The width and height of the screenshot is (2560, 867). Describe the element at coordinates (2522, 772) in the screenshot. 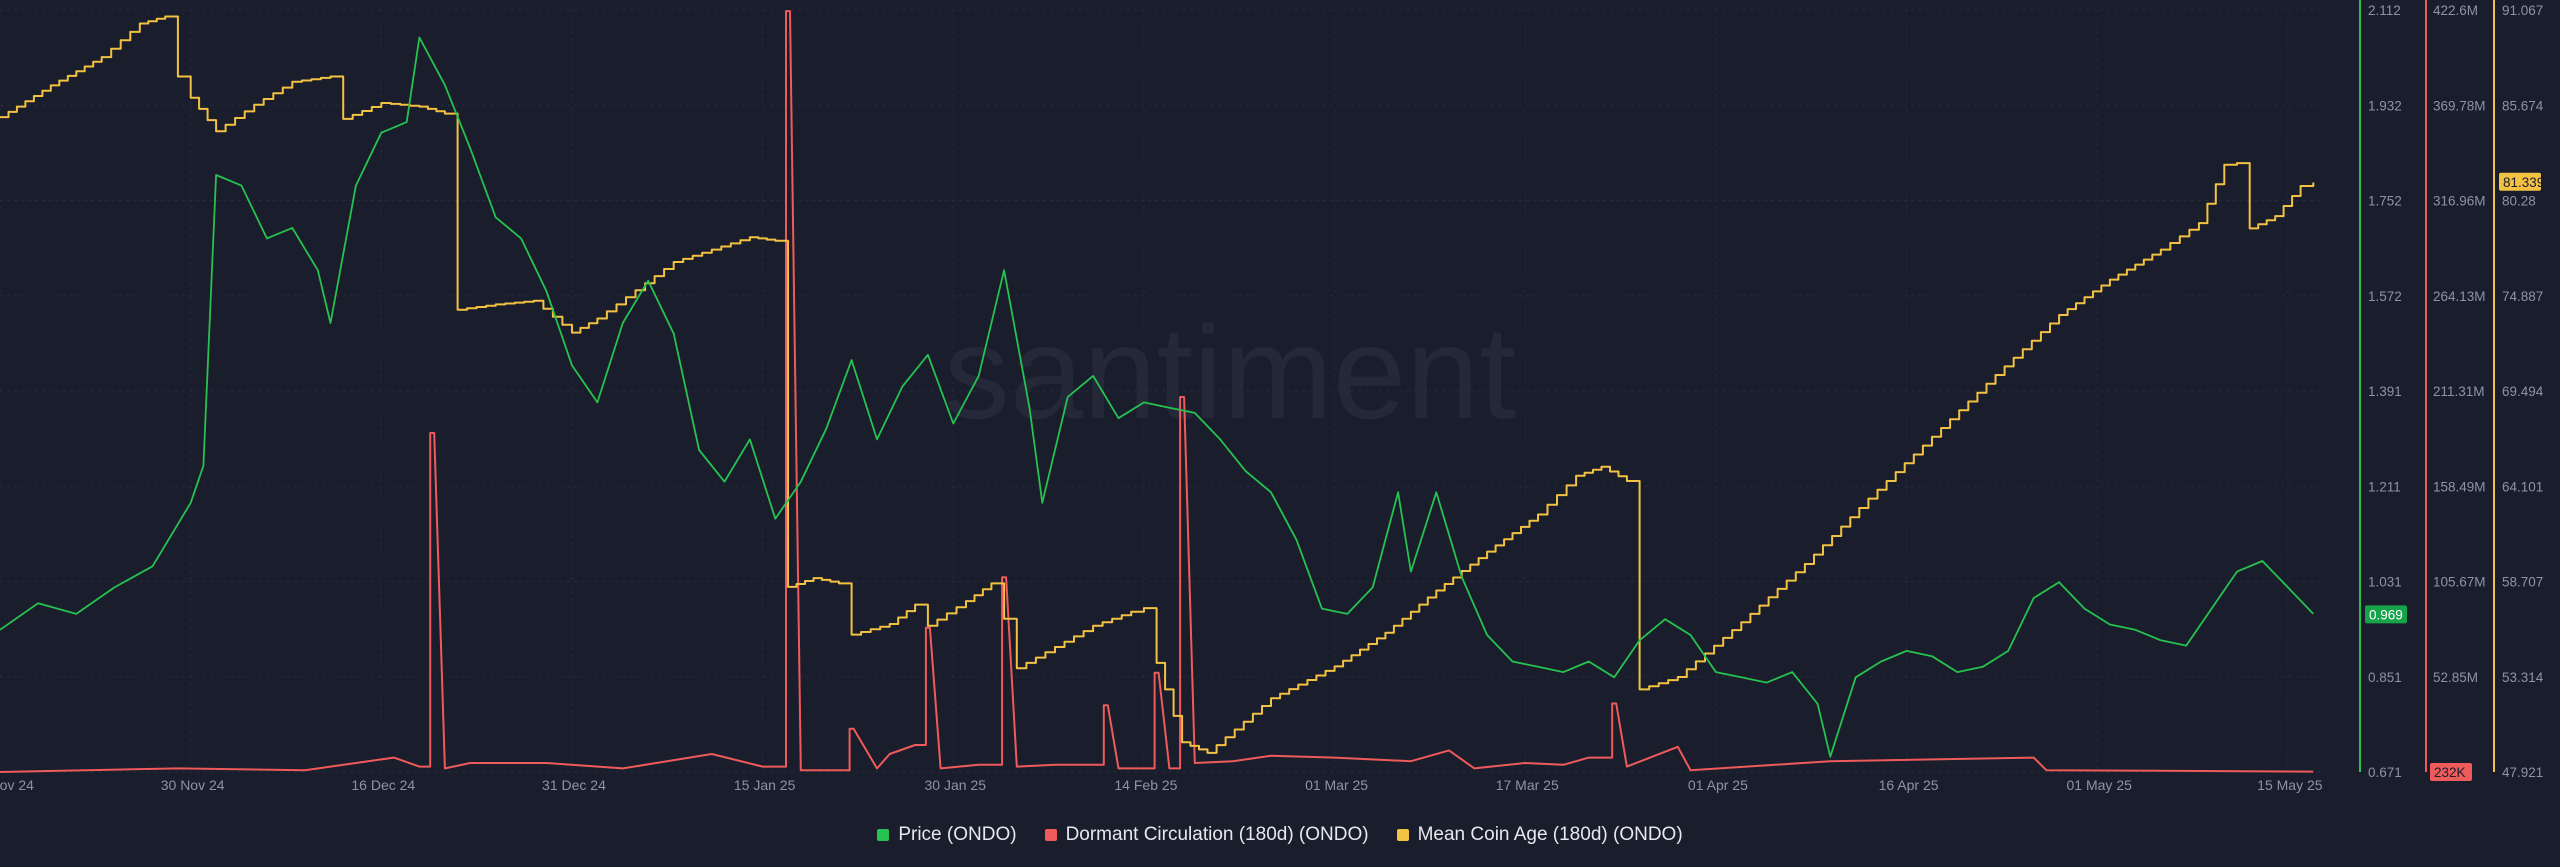

I see `age-tick-label: 47.921` at that location.